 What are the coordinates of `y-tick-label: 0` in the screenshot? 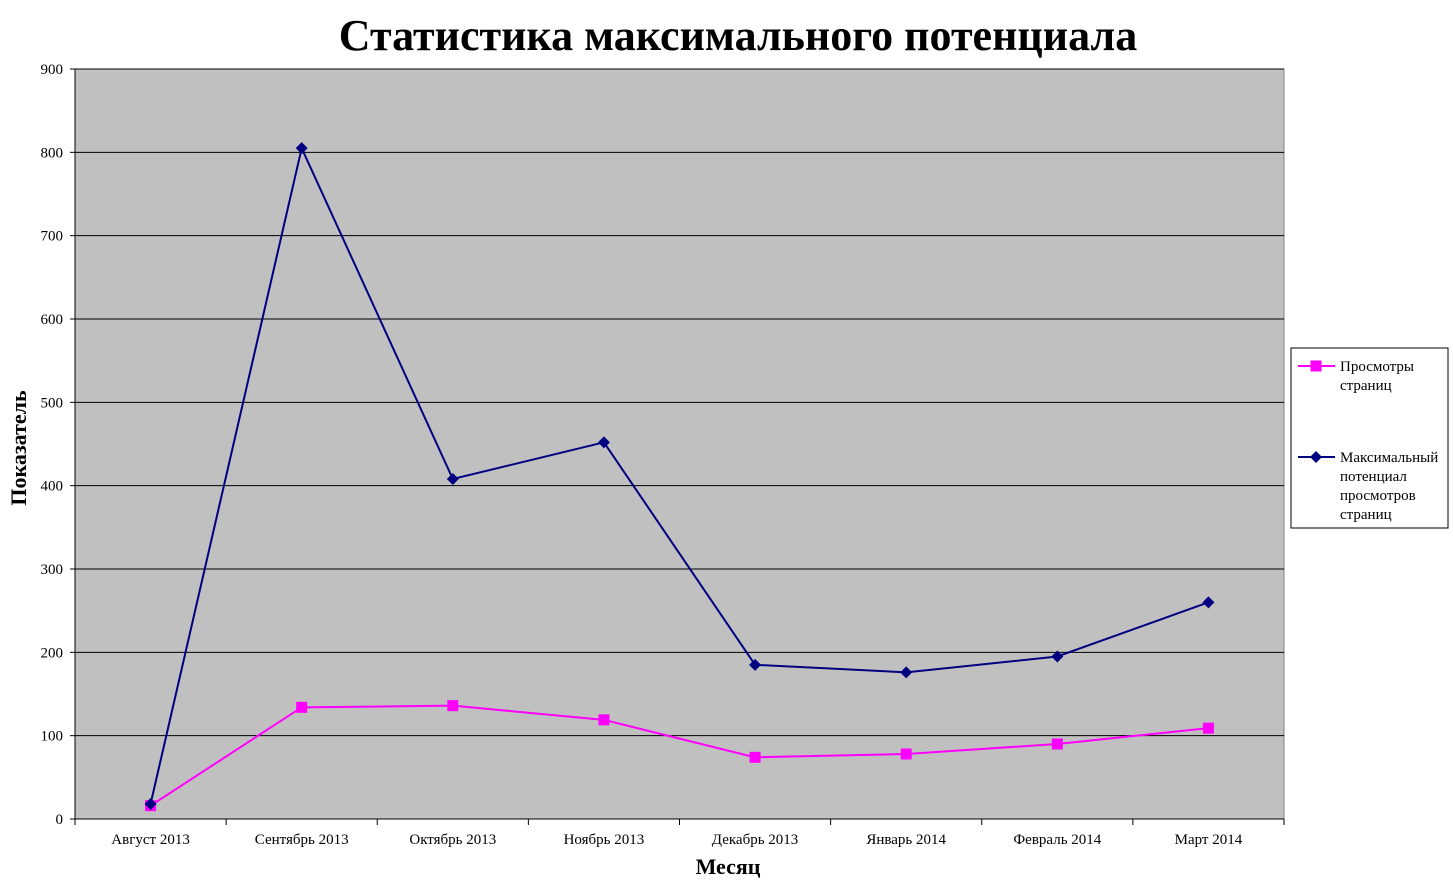 It's located at (60, 820).